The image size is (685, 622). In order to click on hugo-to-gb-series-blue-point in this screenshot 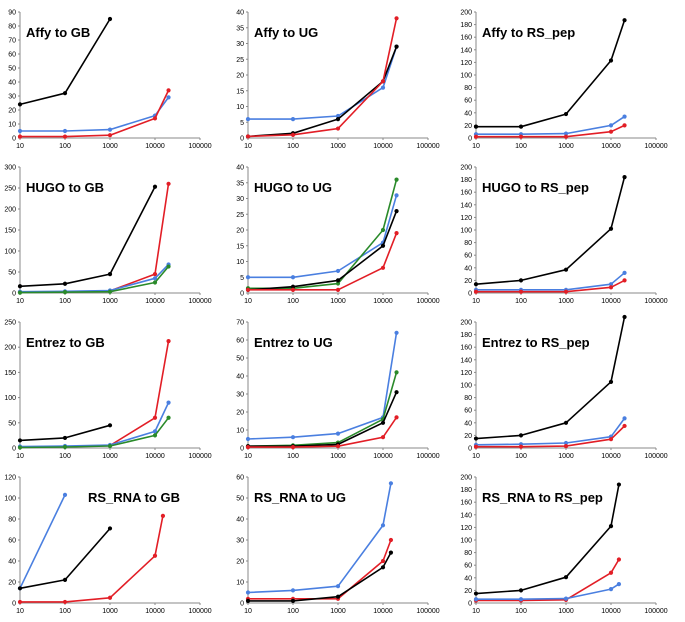, I will do `click(155, 278)`.